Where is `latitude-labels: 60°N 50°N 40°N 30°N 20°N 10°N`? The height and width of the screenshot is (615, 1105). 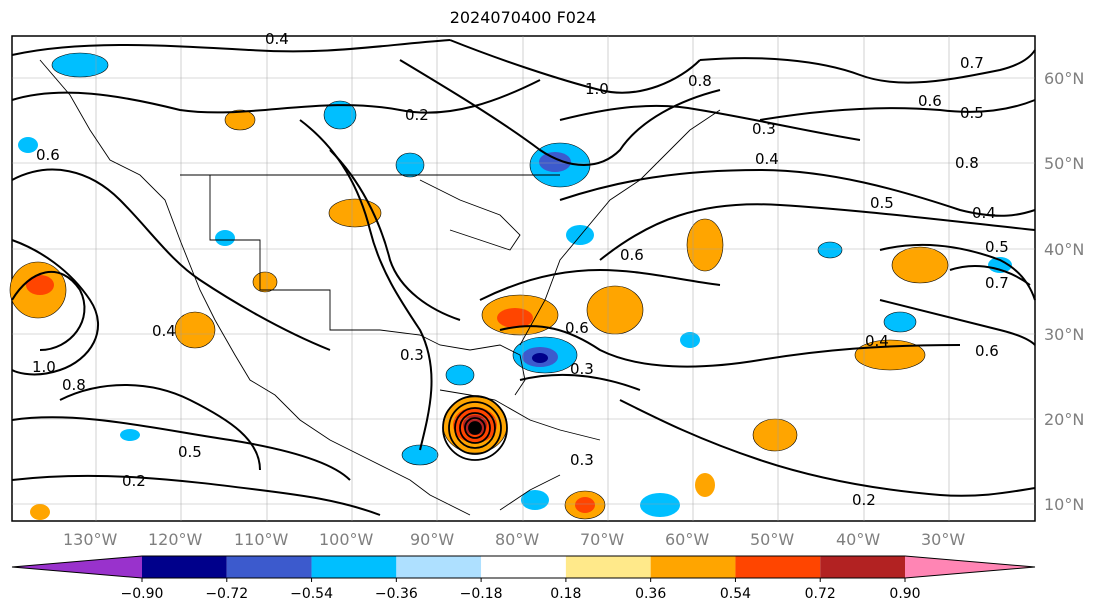 latitude-labels: 60°N 50°N 40°N 30°N 20°N 10°N is located at coordinates (1064, 291).